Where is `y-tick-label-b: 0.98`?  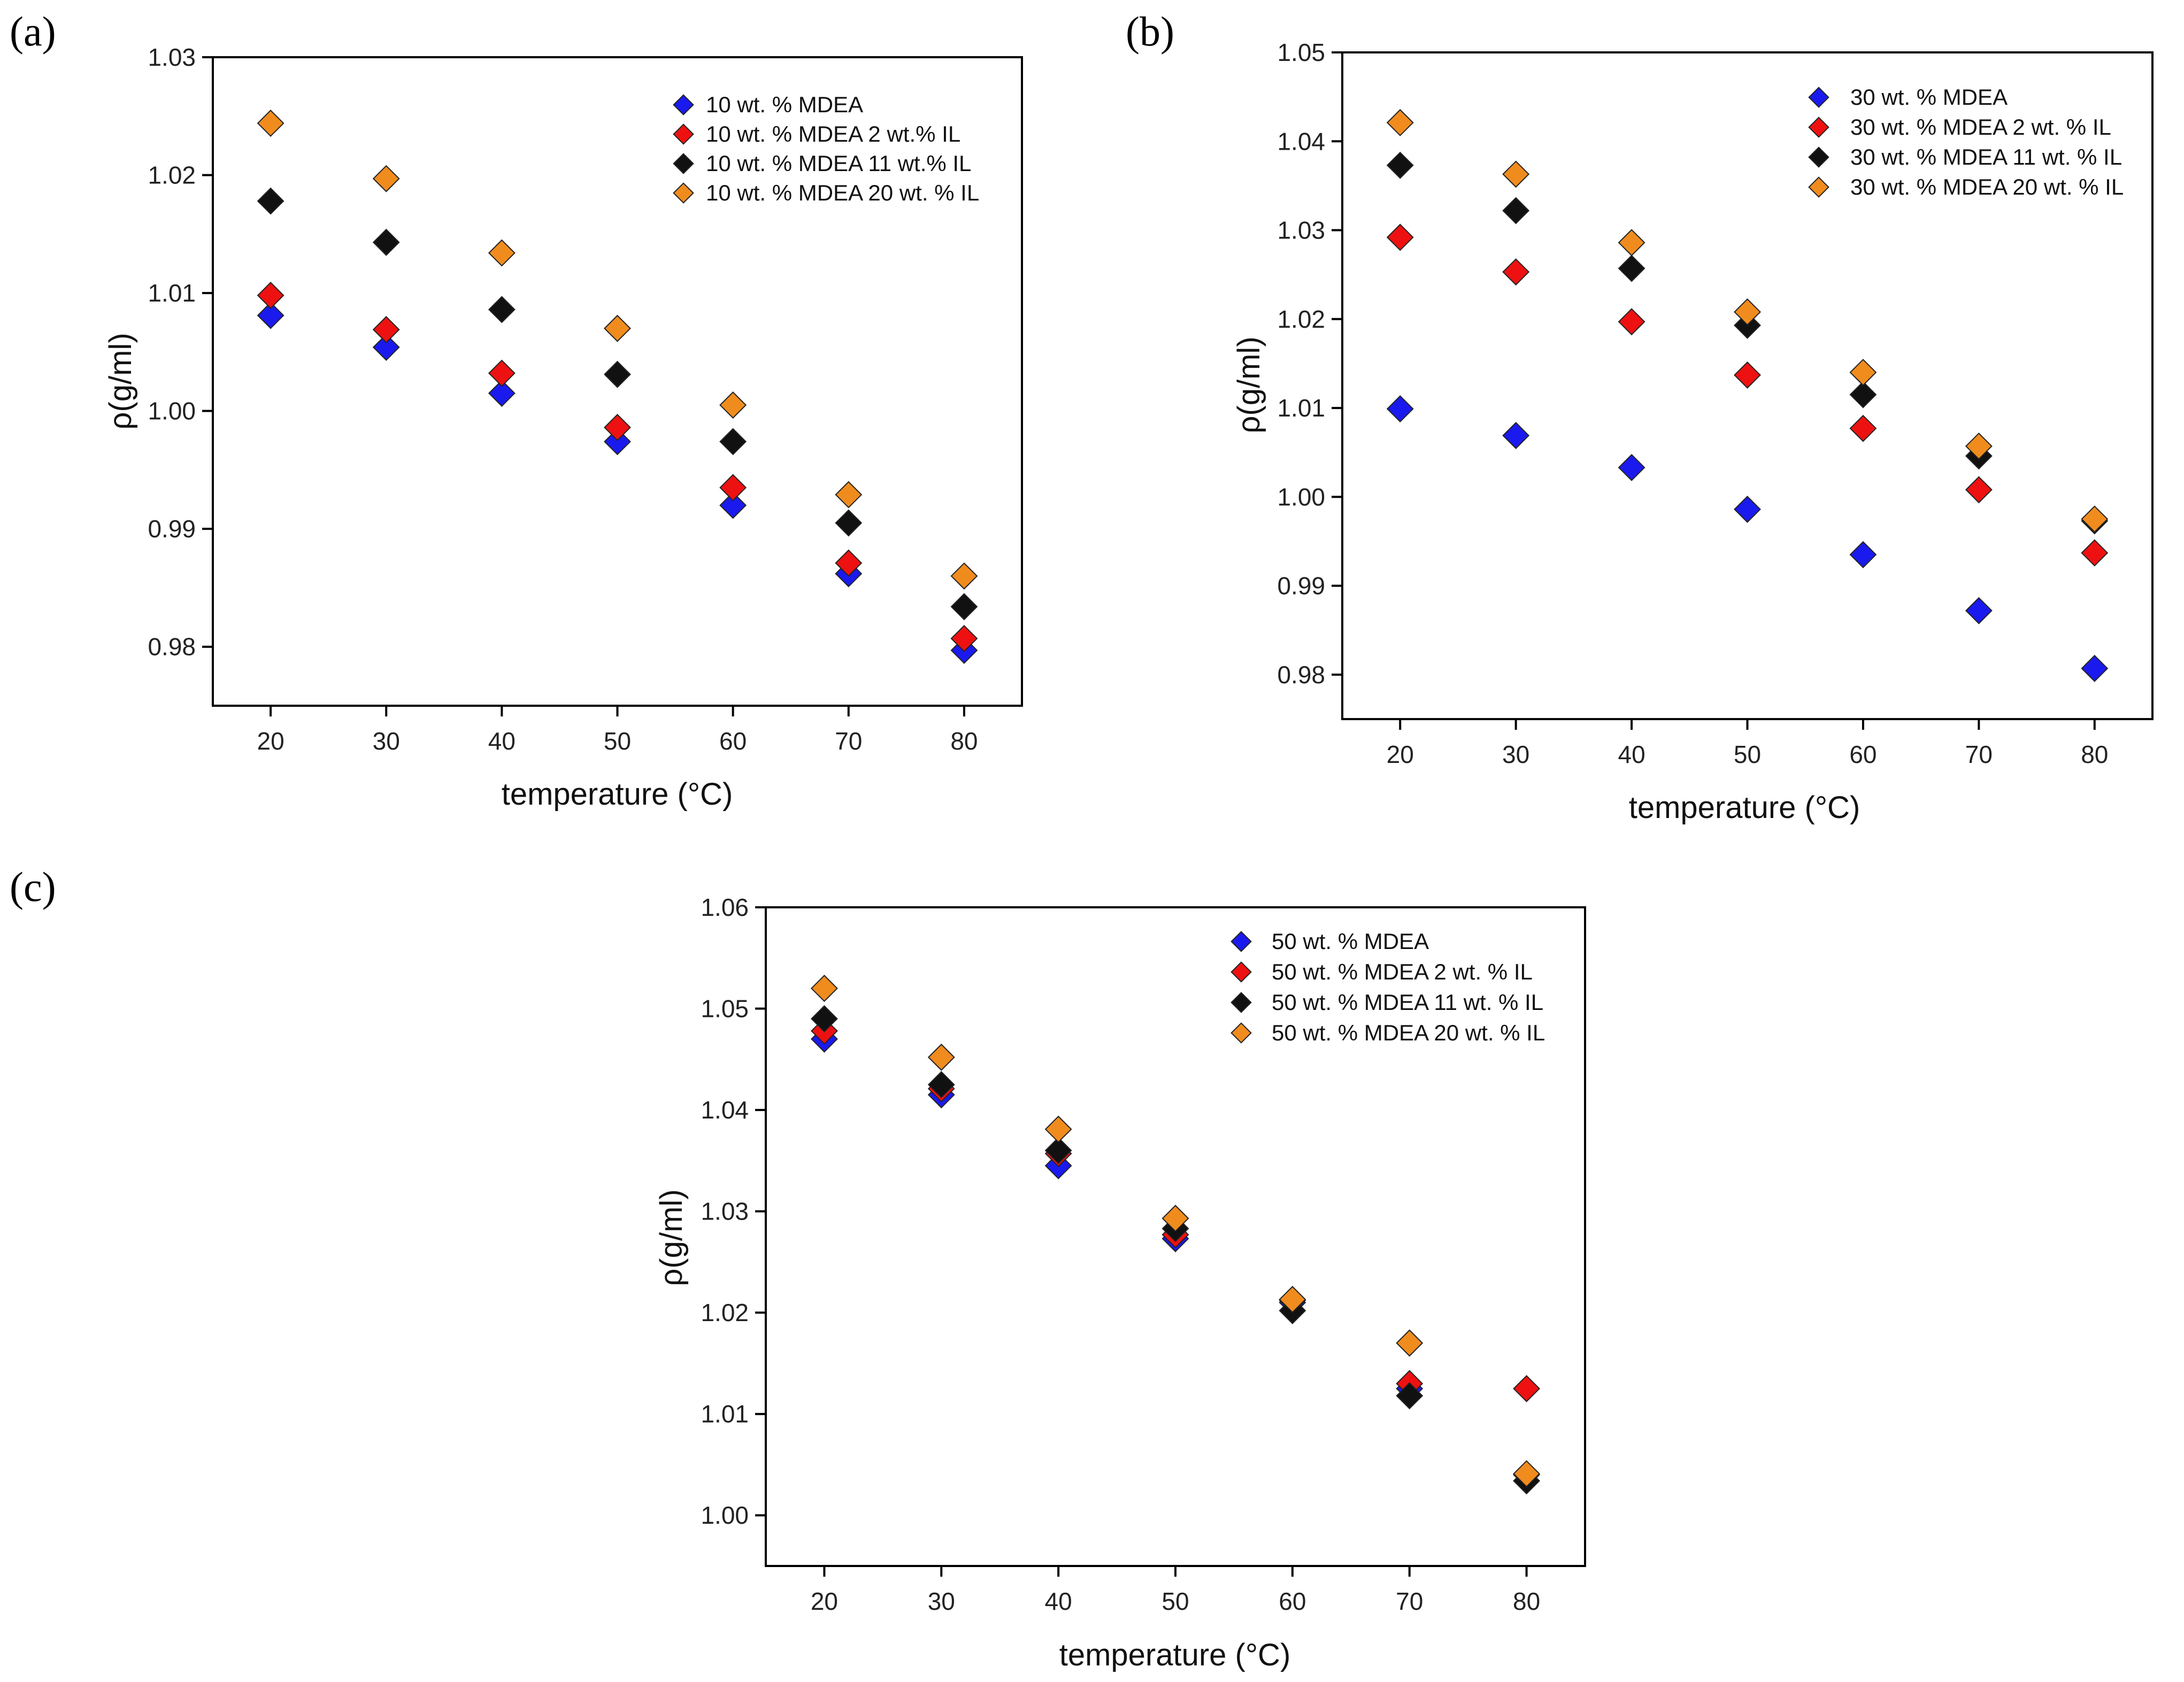
y-tick-label-b: 0.98 is located at coordinates (1301, 675).